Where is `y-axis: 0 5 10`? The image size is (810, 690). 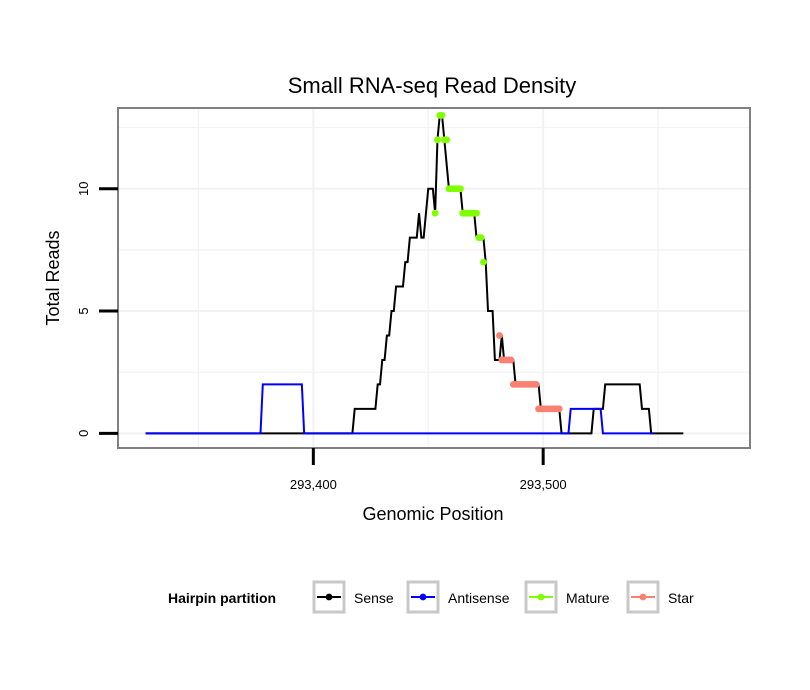
y-axis: 0 5 10 is located at coordinates (97, 309).